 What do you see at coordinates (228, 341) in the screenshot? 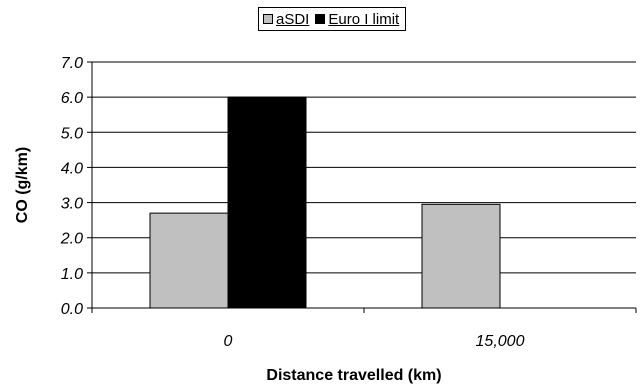
I see `x-tick-label: 0` at bounding box center [228, 341].